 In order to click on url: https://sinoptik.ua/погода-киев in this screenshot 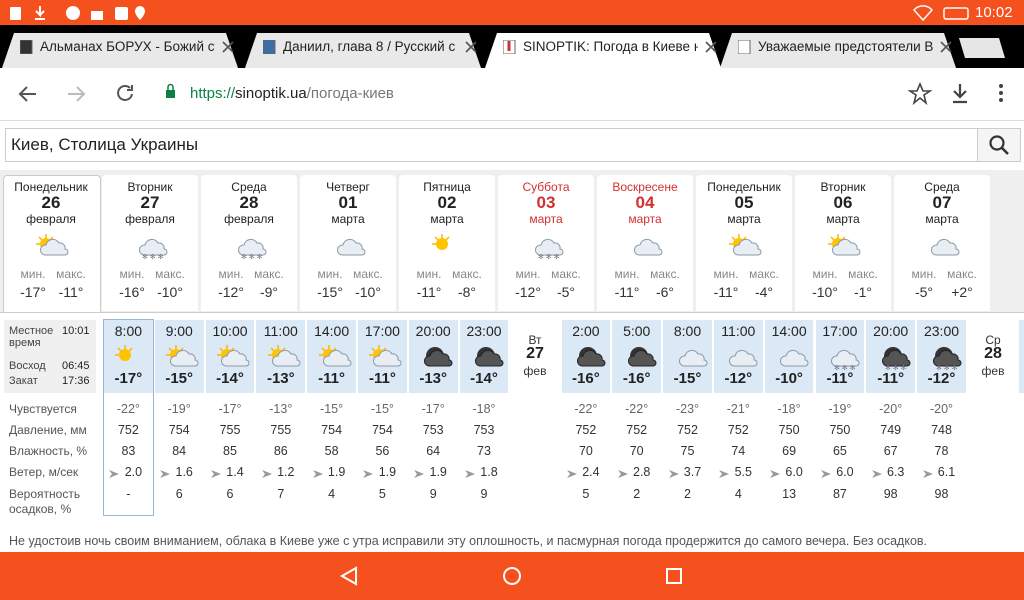, I will do `click(292, 93)`.